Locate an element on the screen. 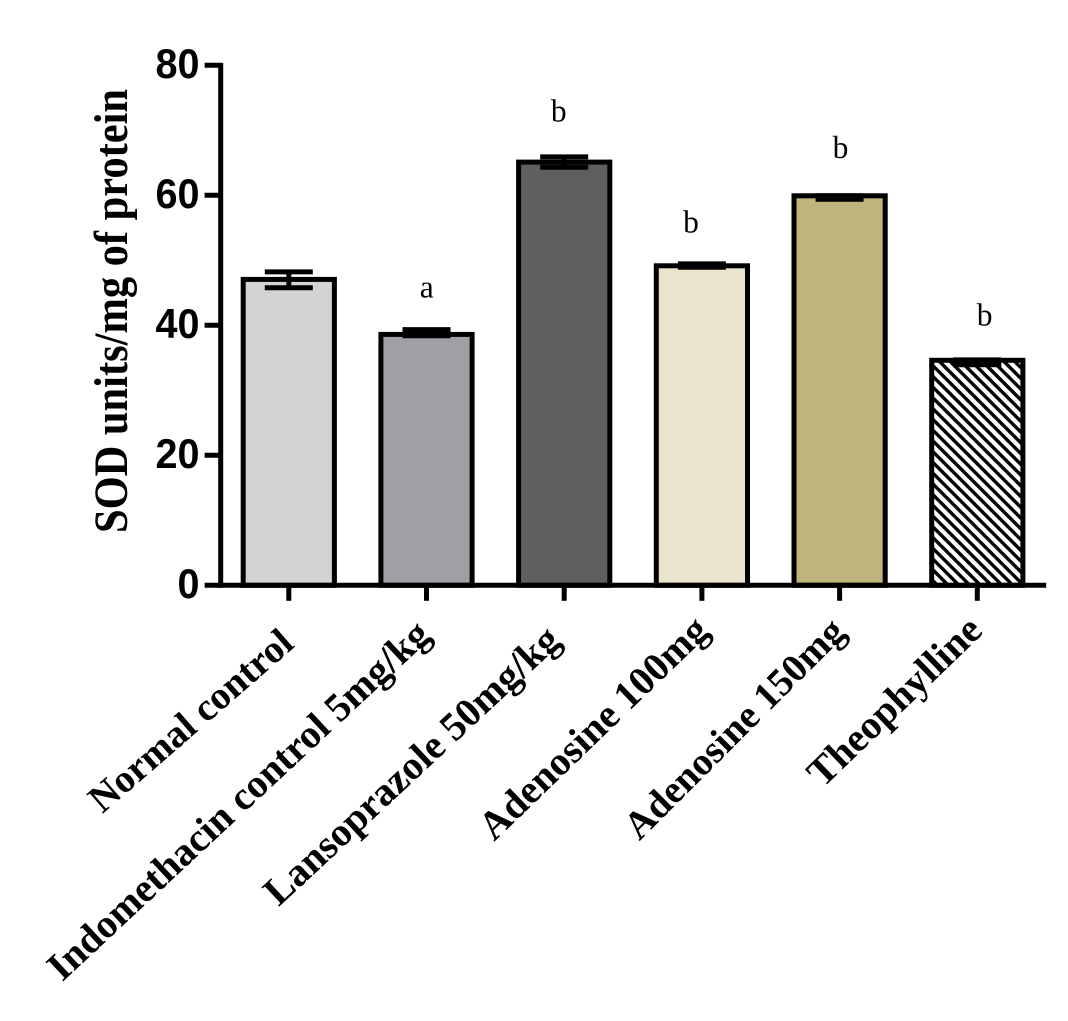 The height and width of the screenshot is (1021, 1068). svg-text: 0 is located at coordinates (189, 583).